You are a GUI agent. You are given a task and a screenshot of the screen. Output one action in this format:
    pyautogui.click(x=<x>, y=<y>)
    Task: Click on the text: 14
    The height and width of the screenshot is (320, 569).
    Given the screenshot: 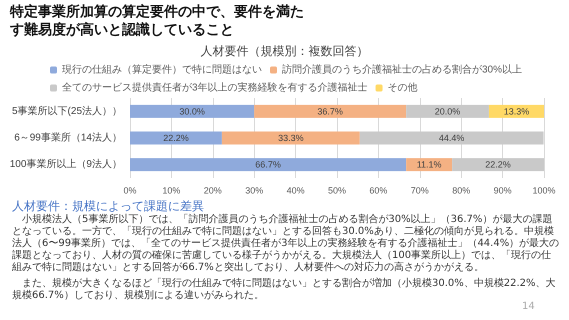 What is the action you would take?
    pyautogui.click(x=528, y=306)
    